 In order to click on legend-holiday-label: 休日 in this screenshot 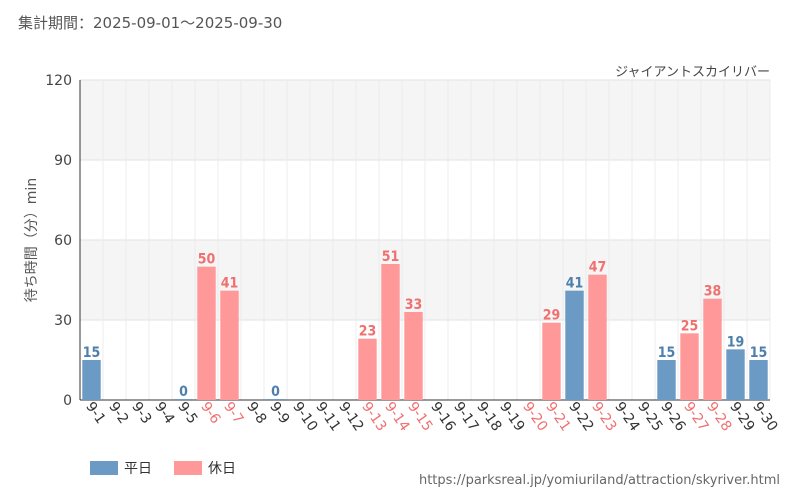, I will do `click(222, 469)`.